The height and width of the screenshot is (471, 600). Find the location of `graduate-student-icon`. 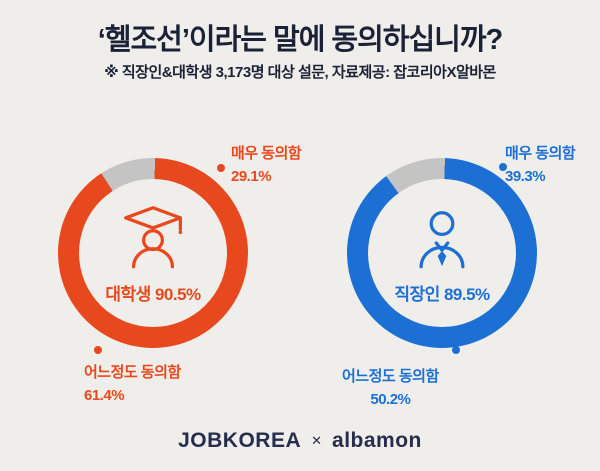

graduate-student-icon is located at coordinates (153, 236).